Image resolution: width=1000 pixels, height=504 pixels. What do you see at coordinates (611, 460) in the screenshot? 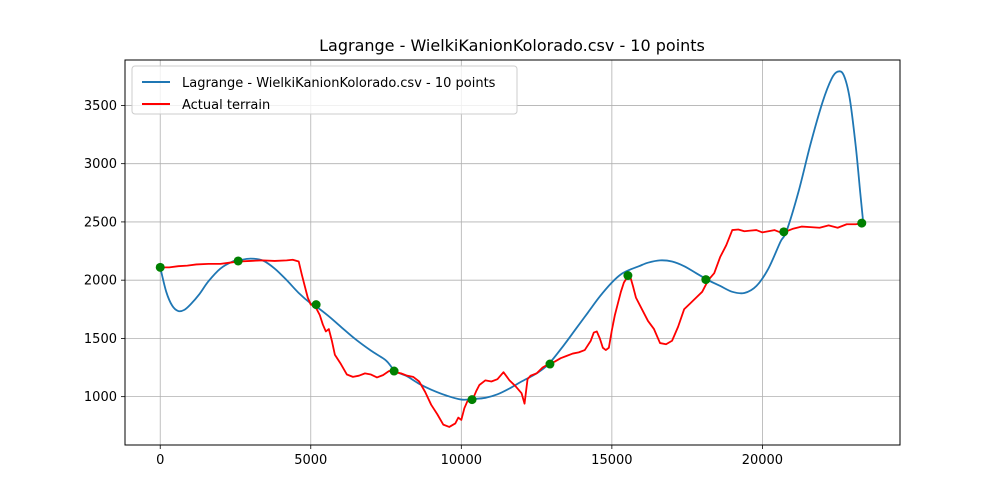
I see `x-tick-label: 15000` at bounding box center [611, 460].